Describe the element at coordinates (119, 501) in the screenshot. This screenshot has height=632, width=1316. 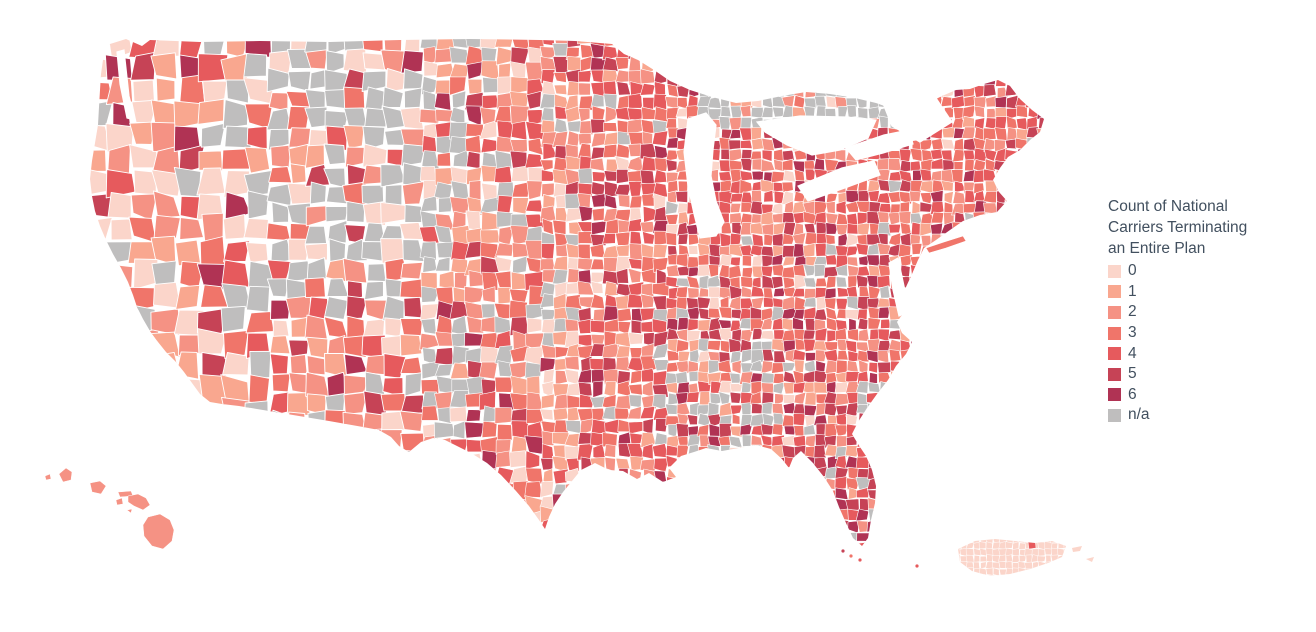
I see `hawaii-lanai` at that location.